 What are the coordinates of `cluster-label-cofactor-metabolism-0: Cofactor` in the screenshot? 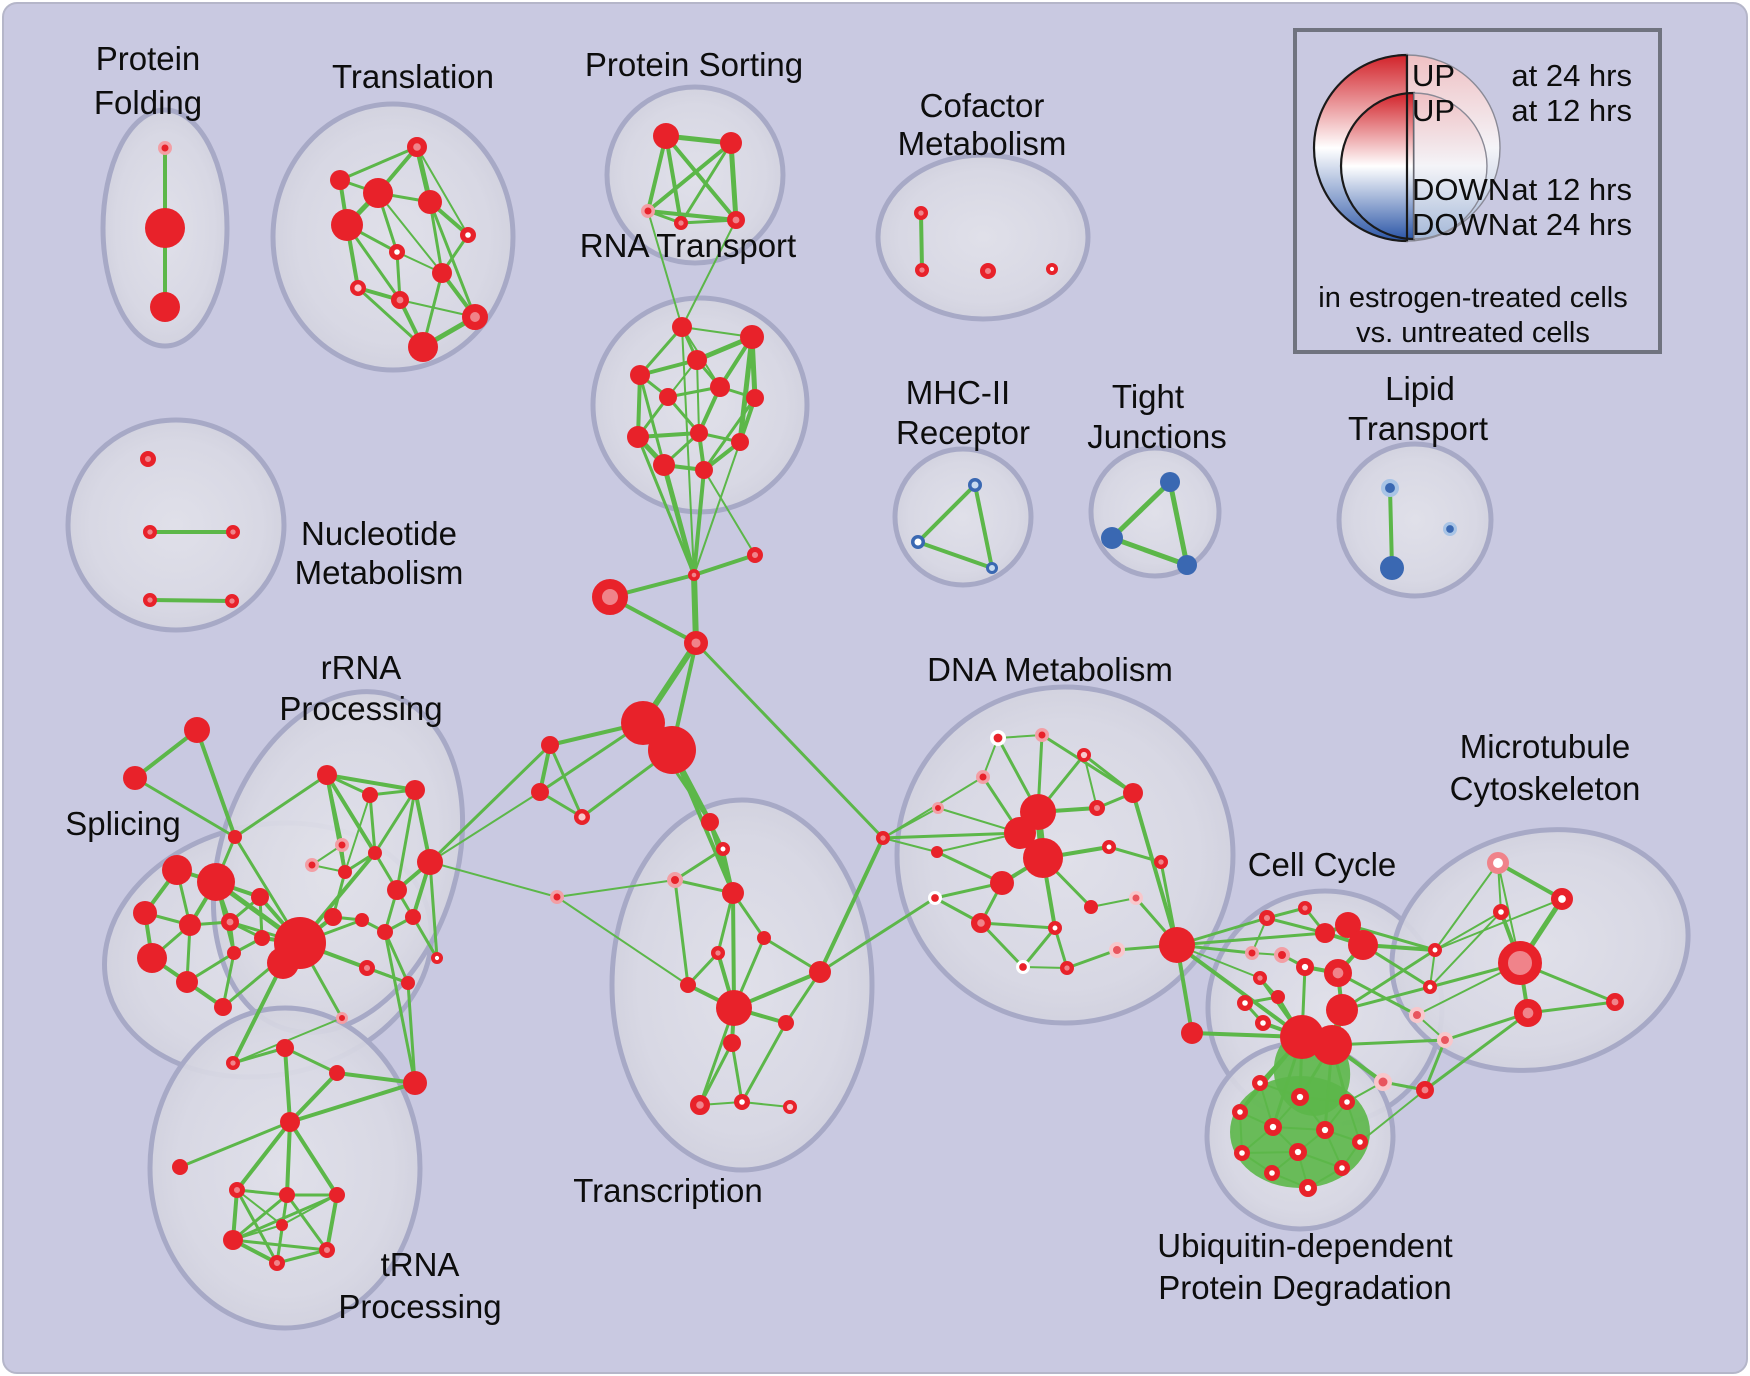 It's located at (982, 105).